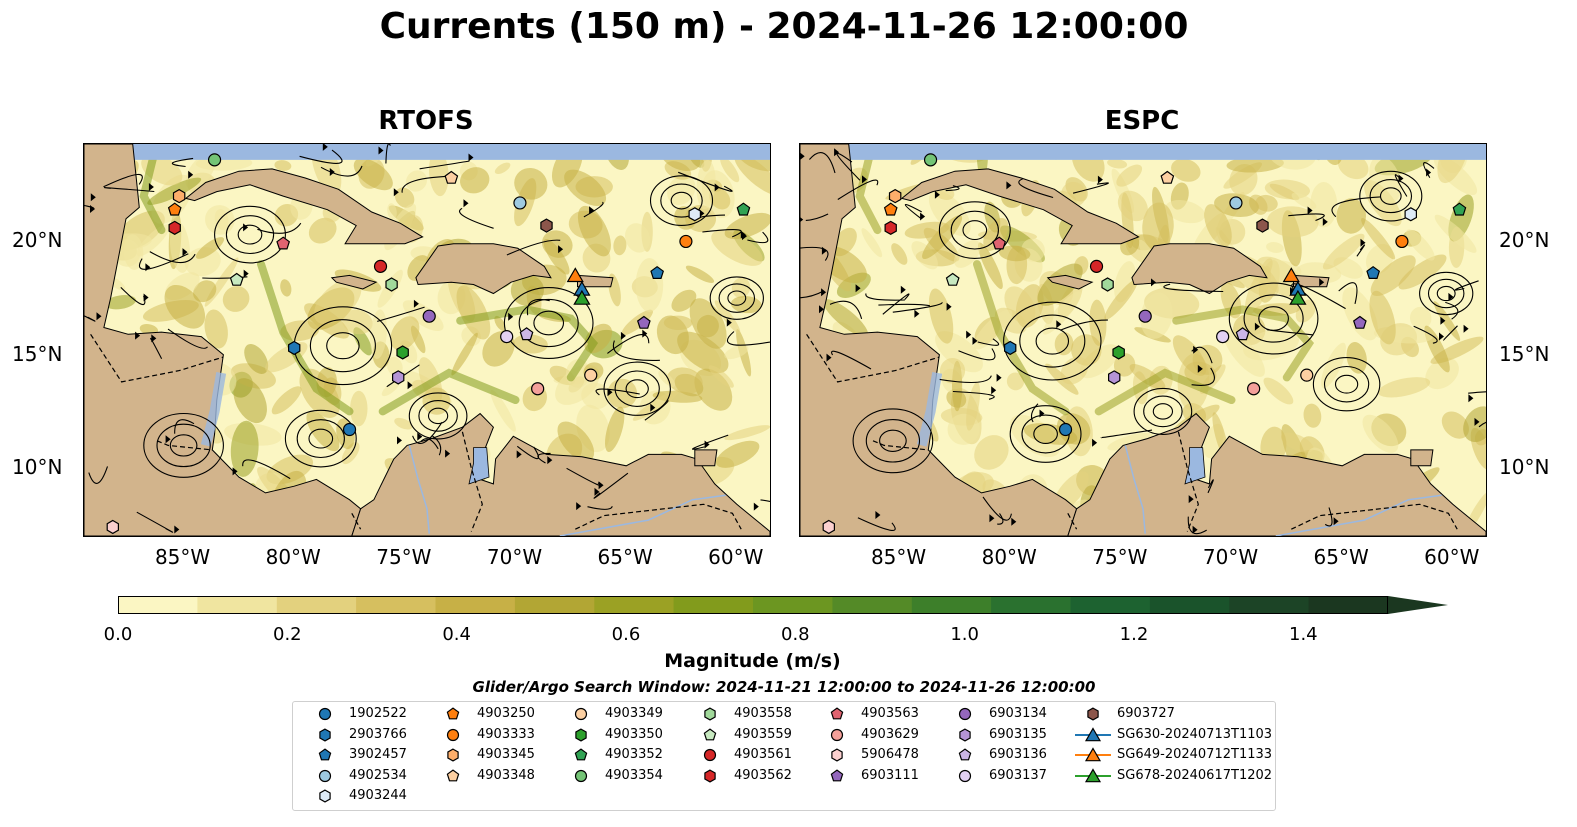 Image resolution: width=1577 pixels, height=827 pixels. I want to click on legend-label: 4903352, so click(634, 754).